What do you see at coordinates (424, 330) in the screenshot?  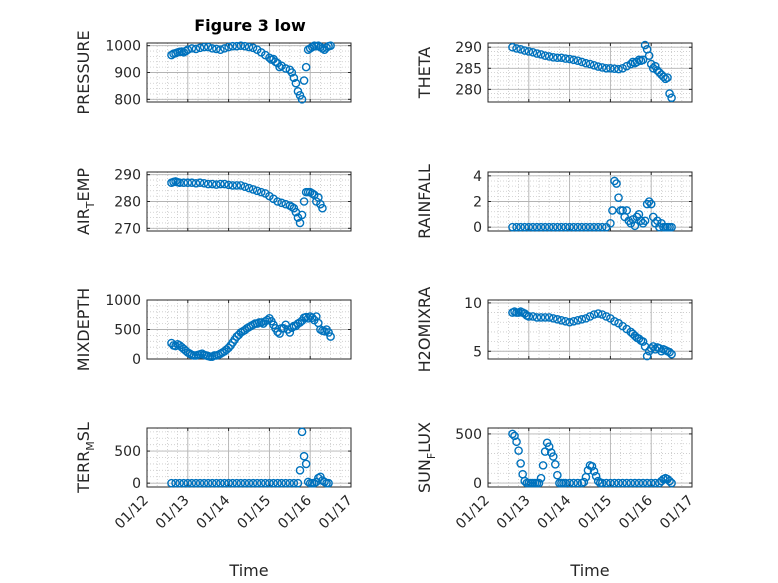 I see `y-axis-label: H2OMIXRA` at bounding box center [424, 330].